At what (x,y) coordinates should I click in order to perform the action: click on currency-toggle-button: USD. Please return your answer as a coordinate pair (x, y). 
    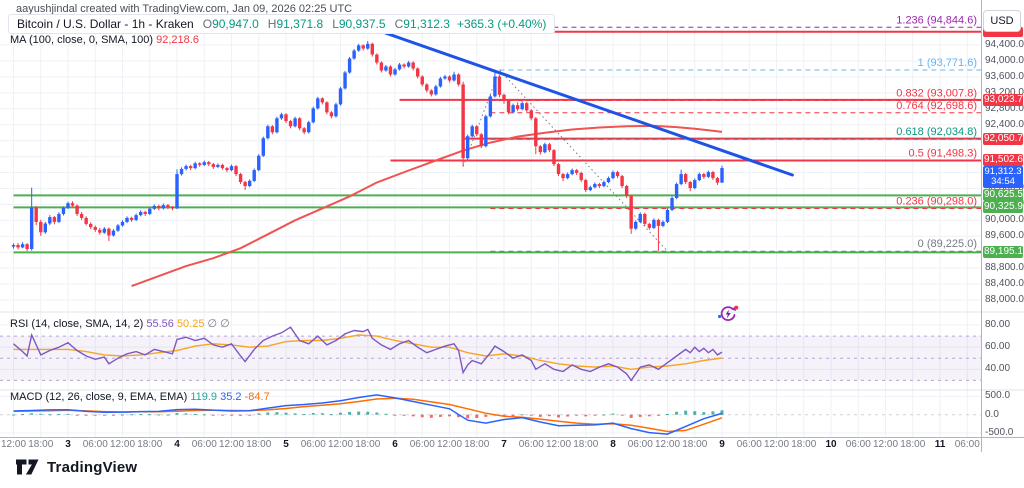
    Looking at the image, I should click on (1002, 21).